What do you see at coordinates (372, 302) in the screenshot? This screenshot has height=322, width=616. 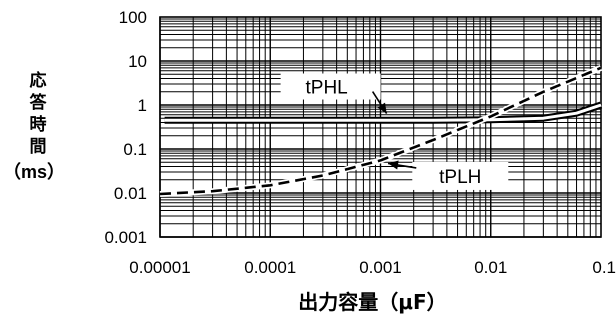 I see `x-axis-title: 出力容量（μF）` at bounding box center [372, 302].